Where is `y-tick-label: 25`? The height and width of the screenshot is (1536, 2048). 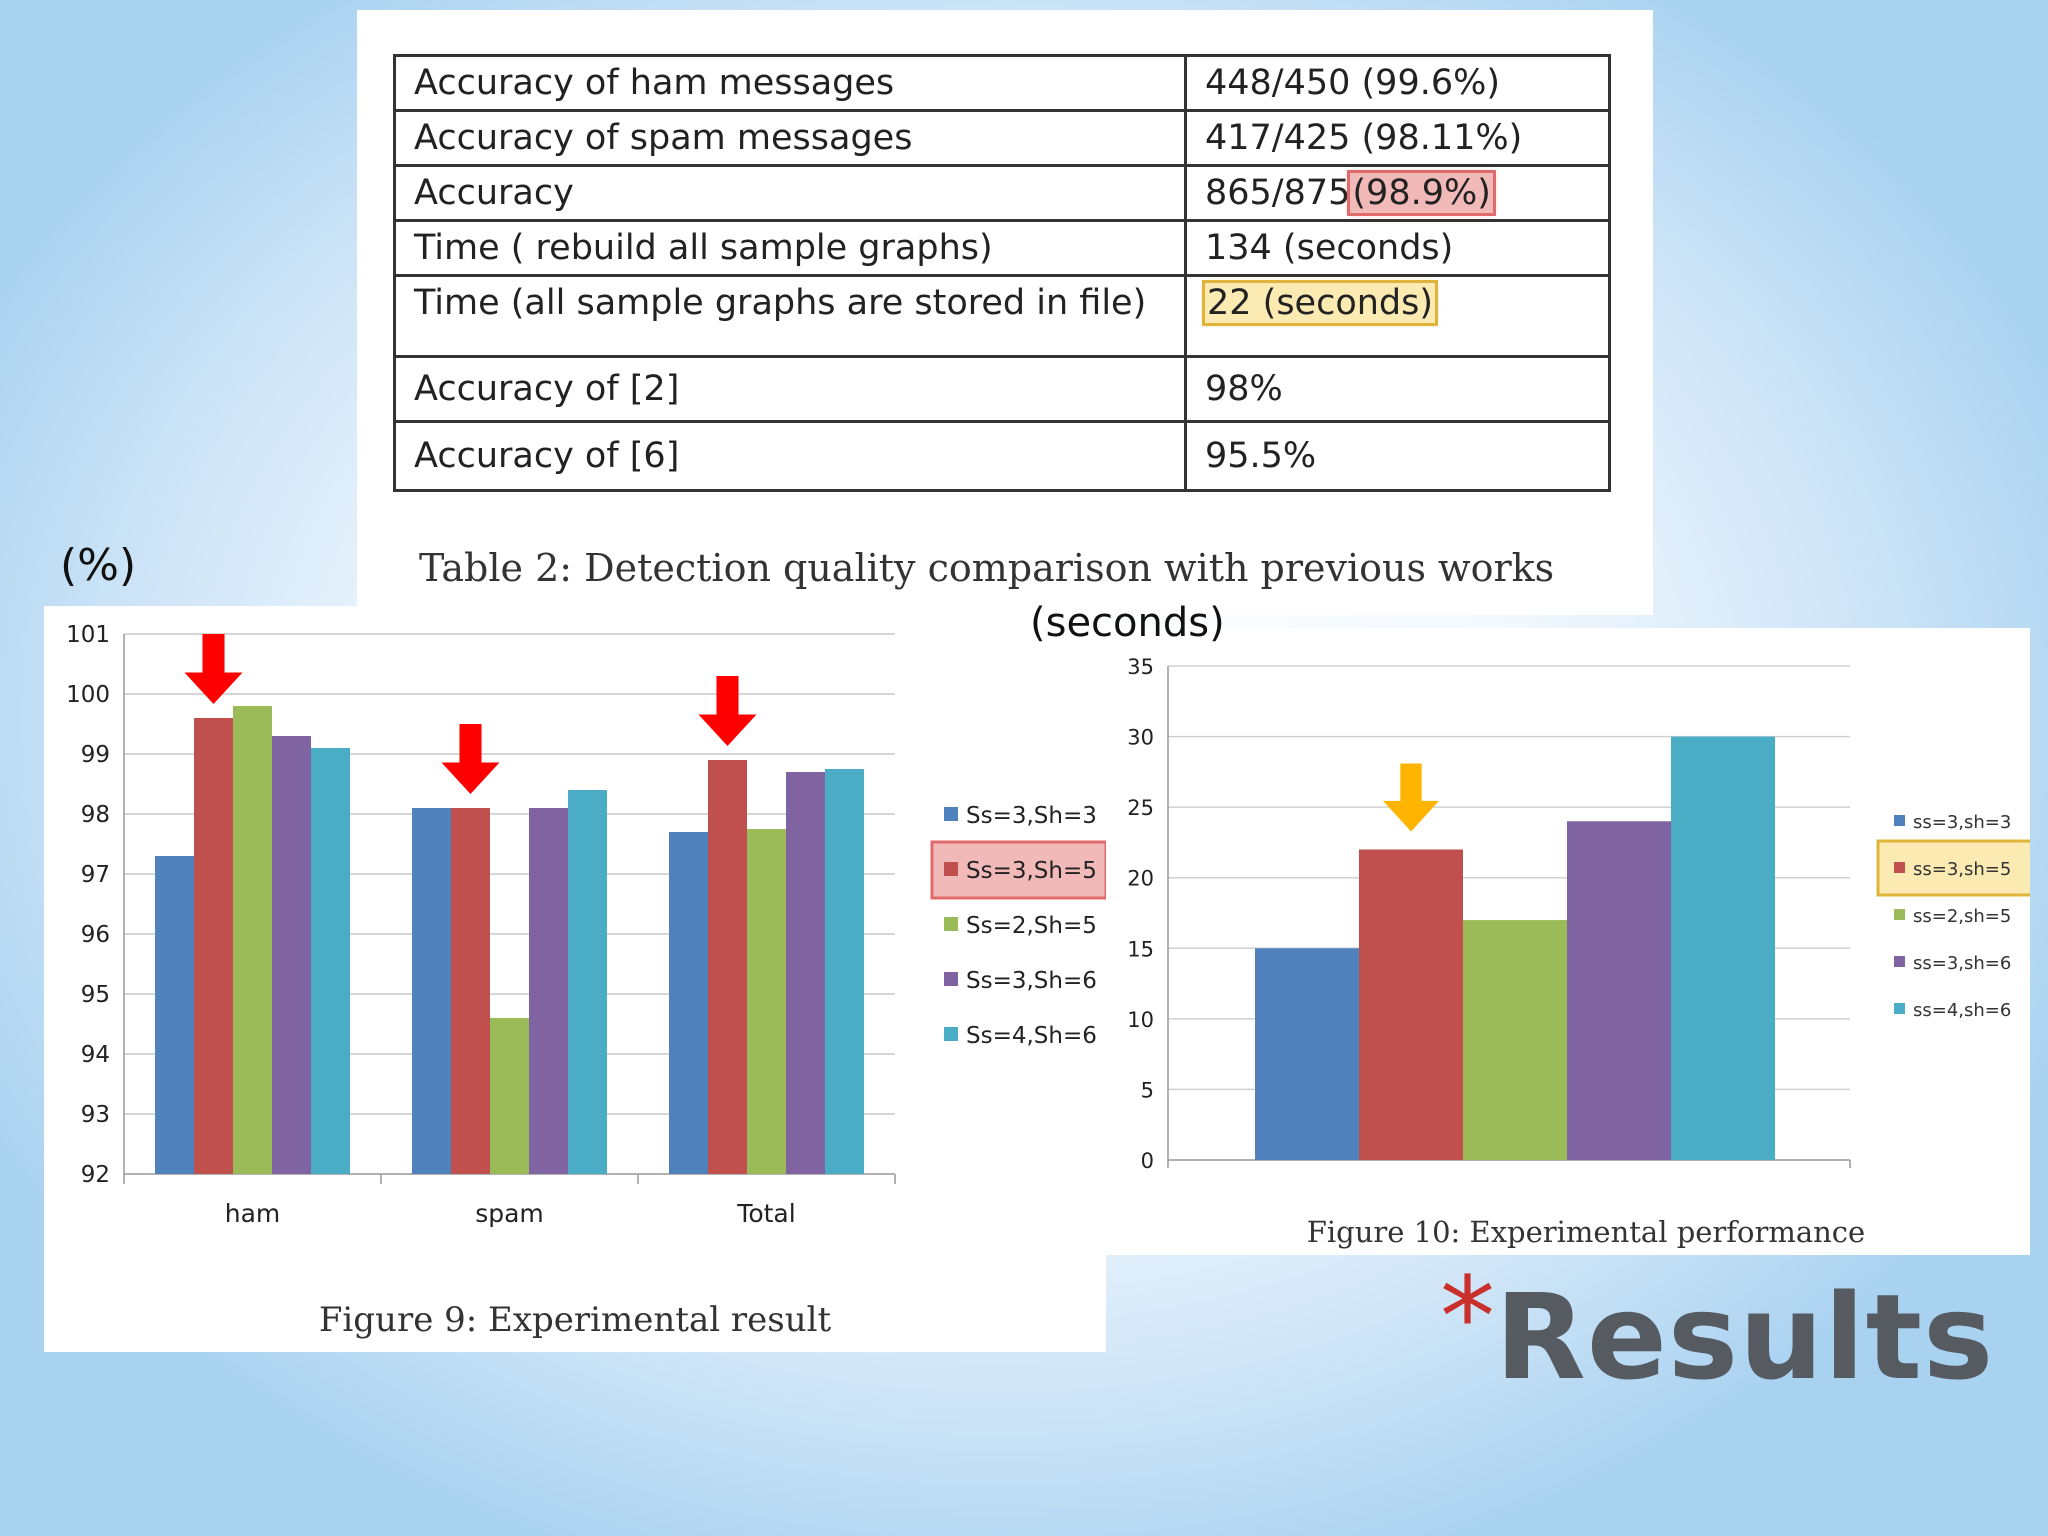
y-tick-label: 25 is located at coordinates (1140, 808).